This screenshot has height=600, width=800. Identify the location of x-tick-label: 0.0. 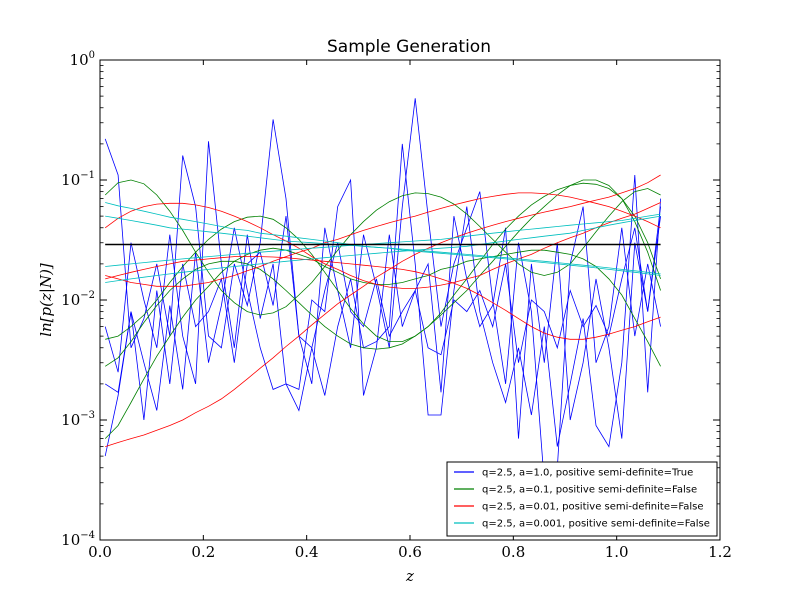
(100, 552).